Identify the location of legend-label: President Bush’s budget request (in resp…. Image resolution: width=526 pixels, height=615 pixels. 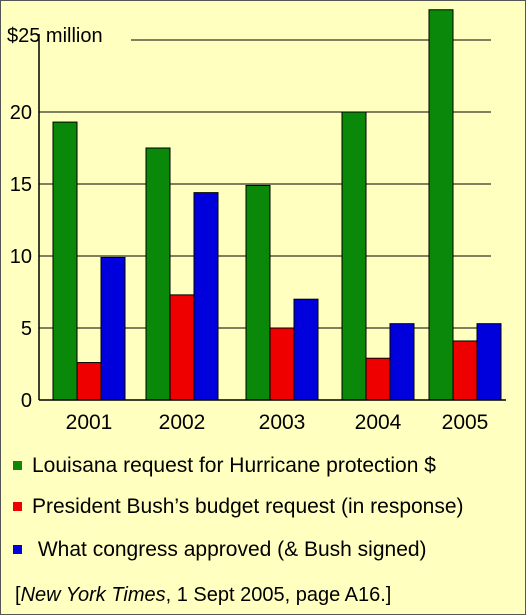
(248, 506).